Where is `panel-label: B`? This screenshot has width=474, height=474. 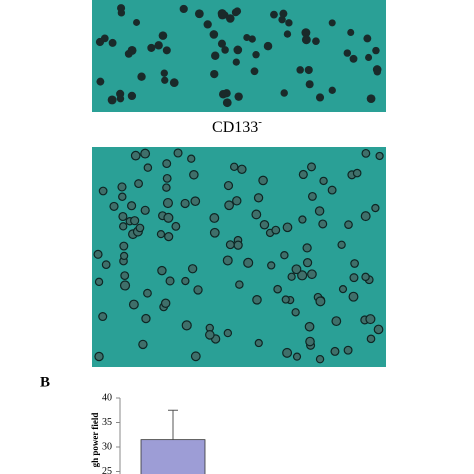
panel-label: B is located at coordinates (45, 382).